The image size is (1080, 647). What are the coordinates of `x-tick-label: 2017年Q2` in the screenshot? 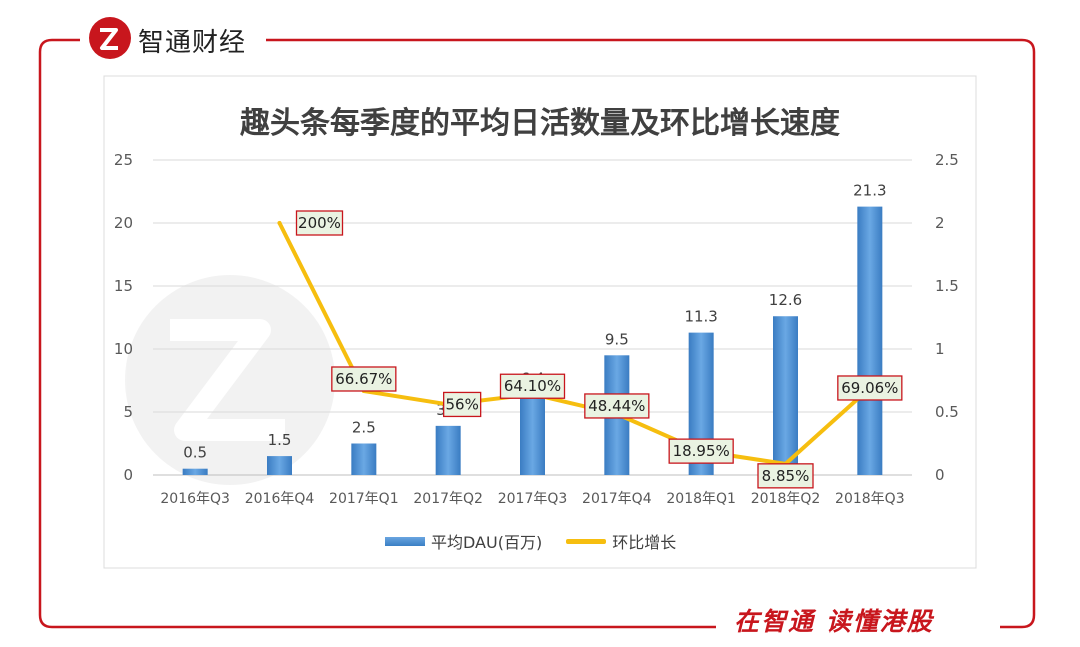 It's located at (448, 499).